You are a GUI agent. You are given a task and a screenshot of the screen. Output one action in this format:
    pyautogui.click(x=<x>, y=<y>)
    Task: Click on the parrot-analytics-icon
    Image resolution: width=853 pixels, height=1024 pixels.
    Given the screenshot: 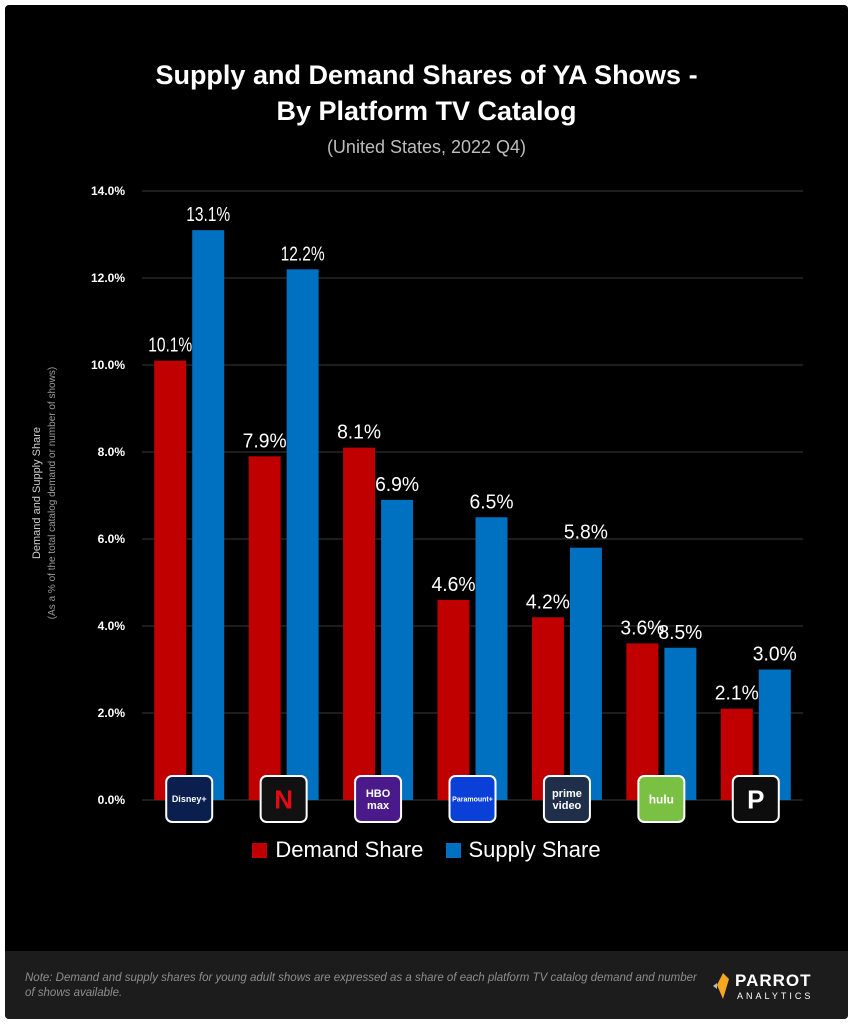 What is the action you would take?
    pyautogui.click(x=721, y=986)
    